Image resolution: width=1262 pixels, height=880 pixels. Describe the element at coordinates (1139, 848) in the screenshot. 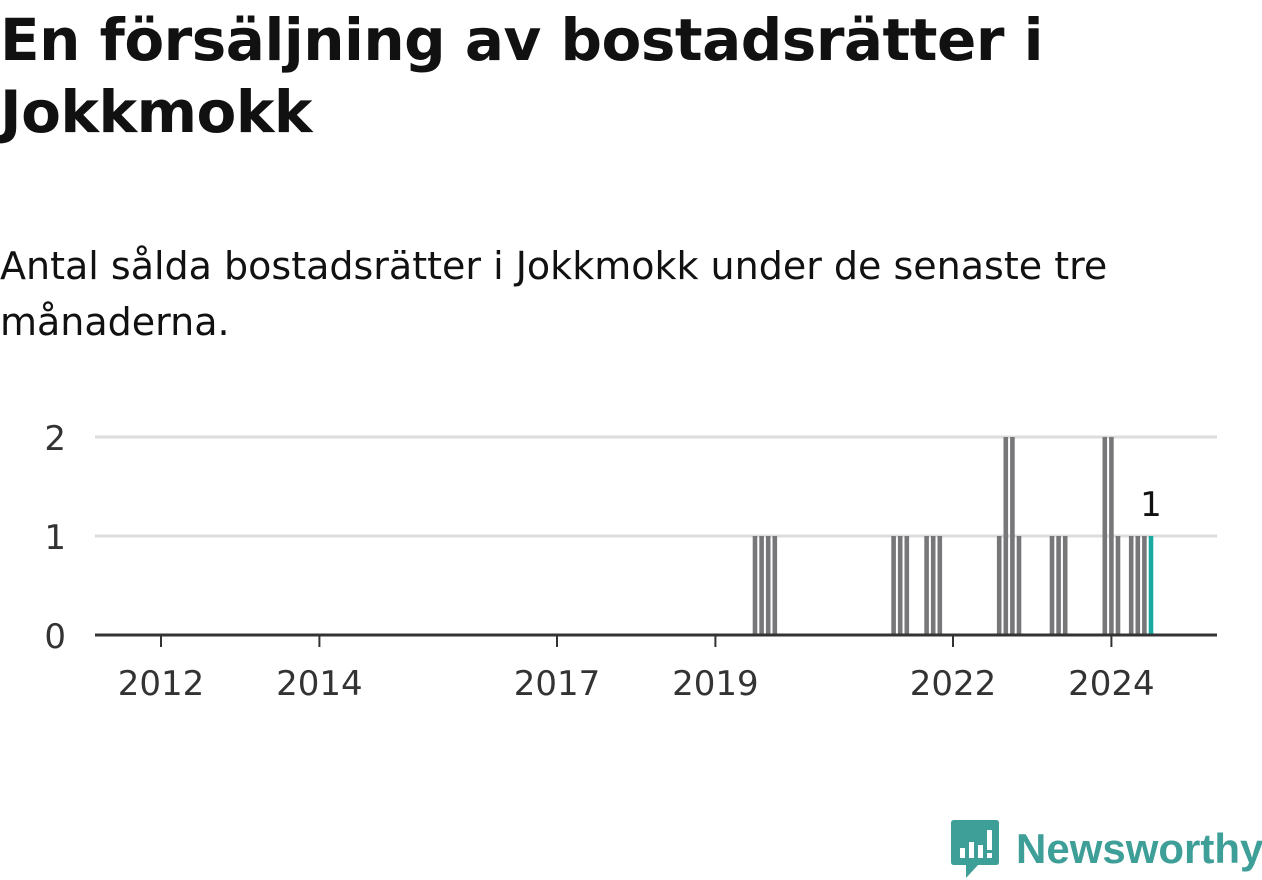

I see `brand-name: Newsworthy` at that location.